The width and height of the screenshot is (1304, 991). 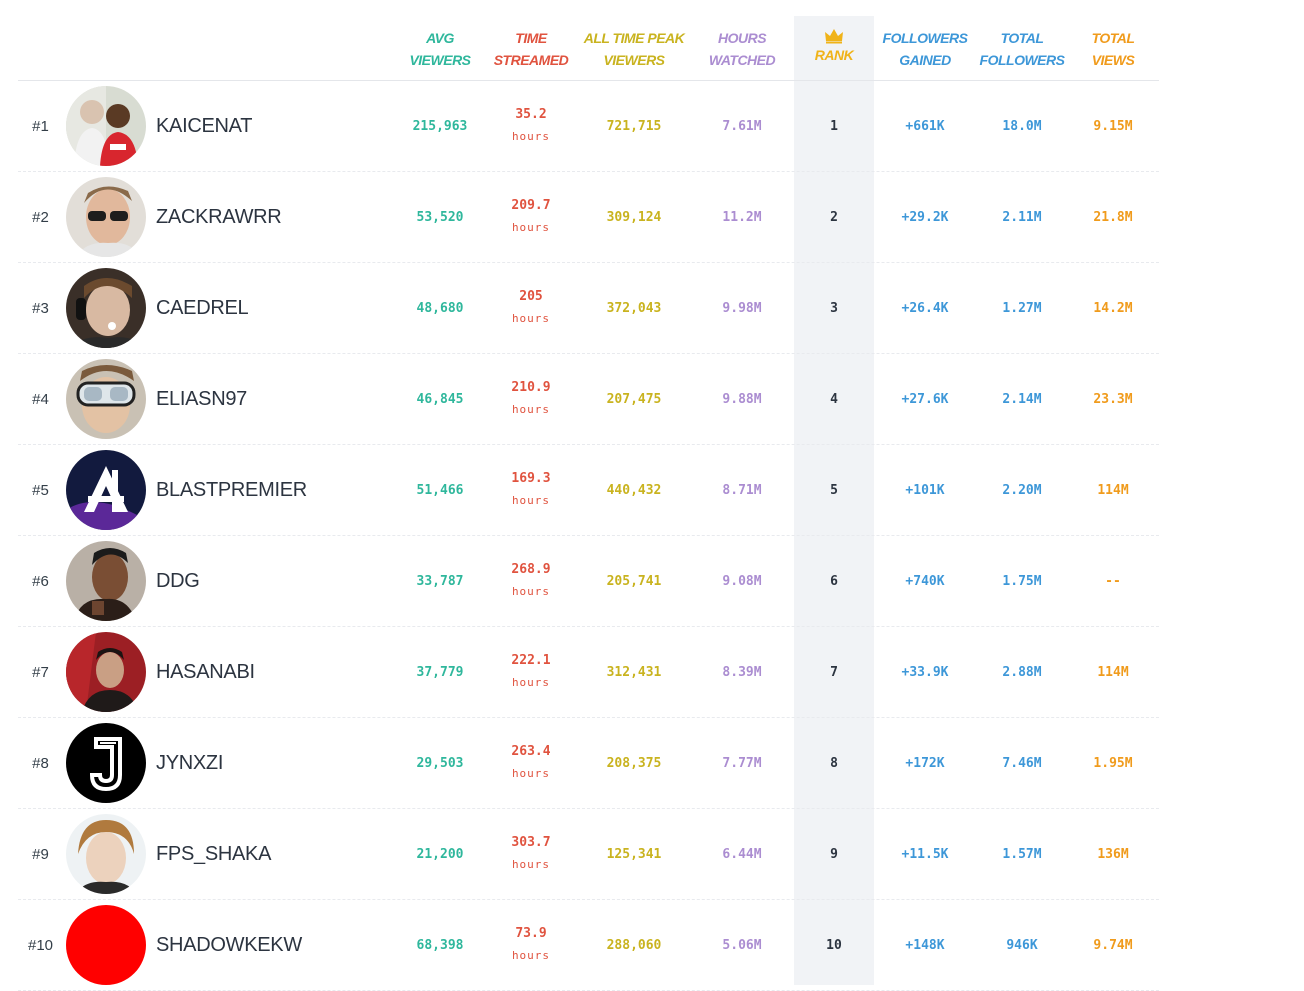 I want to click on total-views-value: 114M, so click(x=1113, y=490).